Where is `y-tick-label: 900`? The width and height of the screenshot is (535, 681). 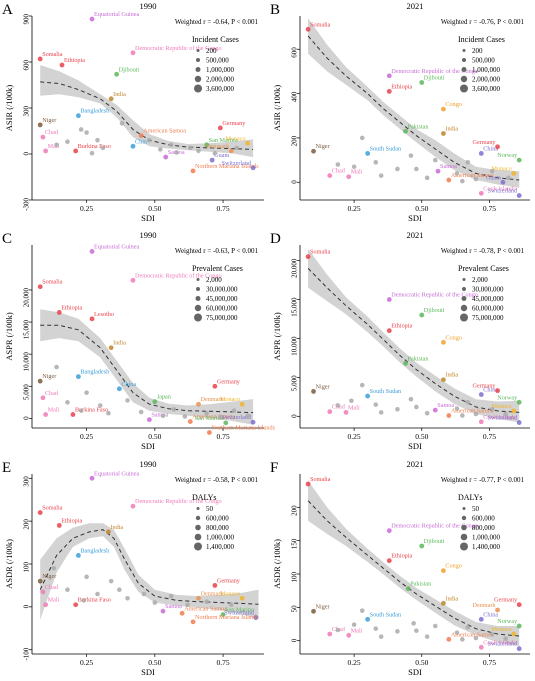
y-tick-label: 900 is located at coordinates (27, 19).